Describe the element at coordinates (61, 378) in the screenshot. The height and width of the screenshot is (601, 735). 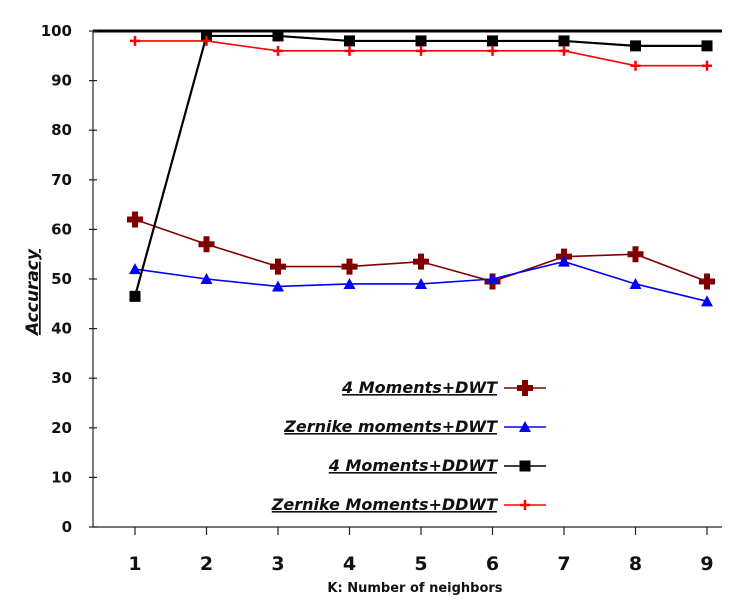
I see `y-tick-label: 30` at that location.